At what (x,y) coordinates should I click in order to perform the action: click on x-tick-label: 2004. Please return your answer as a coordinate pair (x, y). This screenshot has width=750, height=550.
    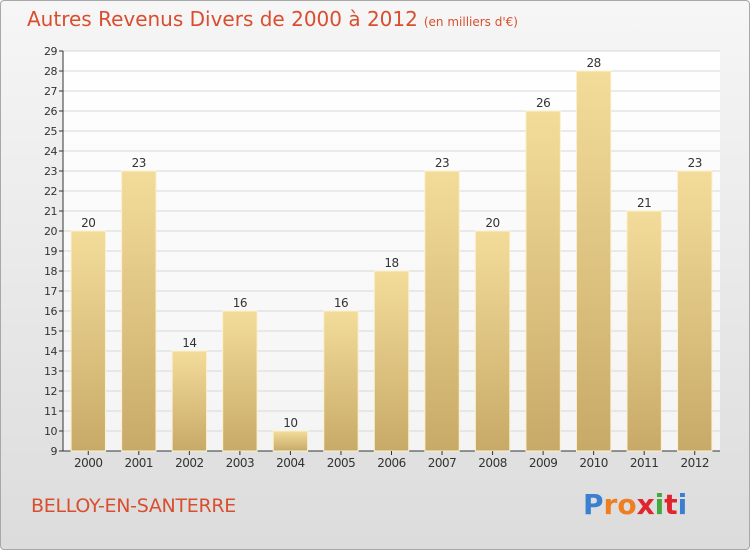
    Looking at the image, I should click on (290, 463).